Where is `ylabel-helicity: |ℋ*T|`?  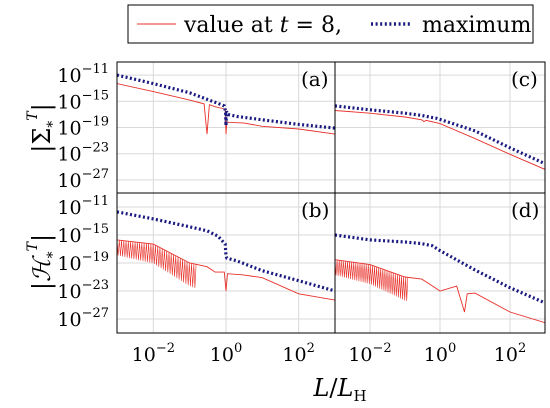 ylabel-helicity: |ℋ*T| is located at coordinates (43, 262).